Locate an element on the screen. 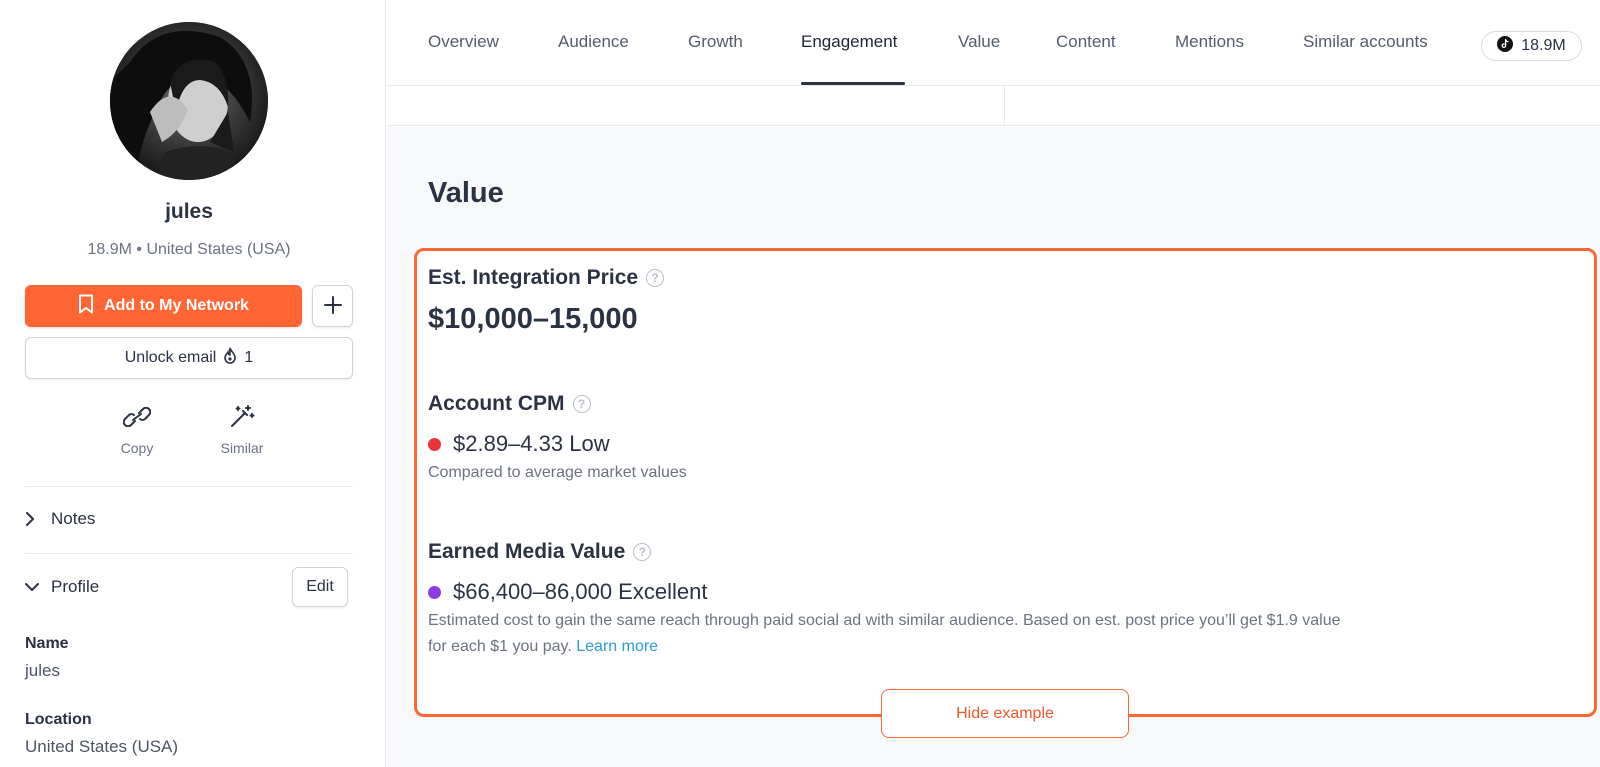 Image resolution: width=1600 pixels, height=767 pixels. name-field-value: jules is located at coordinates (42, 670).